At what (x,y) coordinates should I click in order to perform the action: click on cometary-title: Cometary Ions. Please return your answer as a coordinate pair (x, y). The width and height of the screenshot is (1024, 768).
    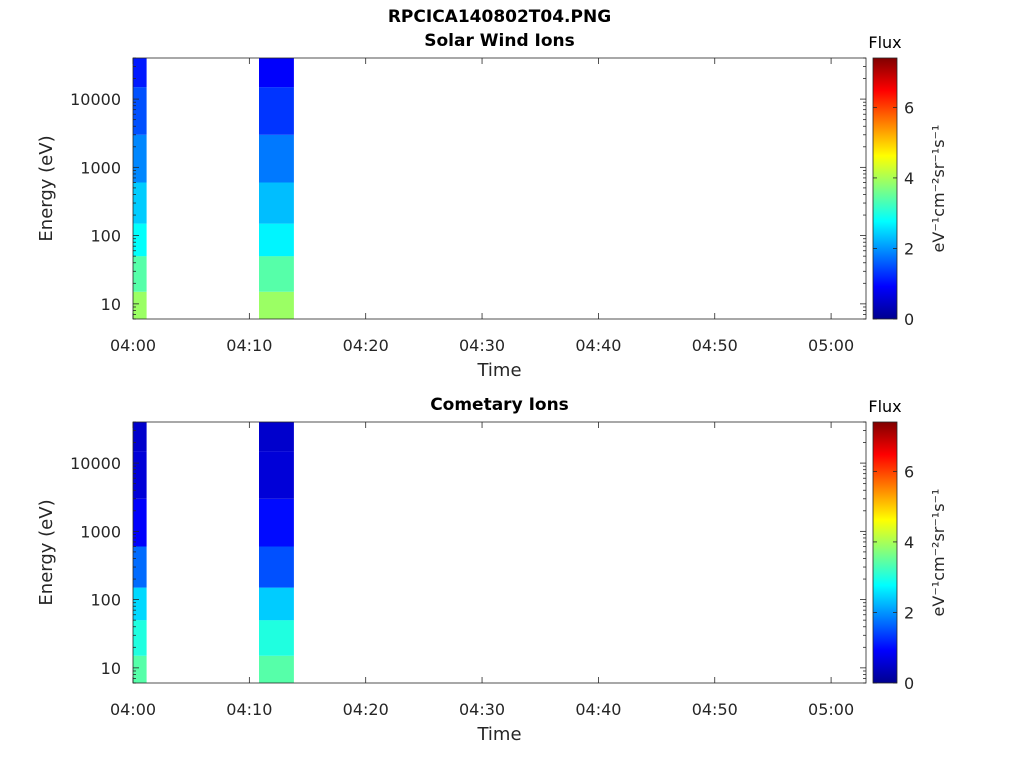
    Looking at the image, I should click on (499, 405).